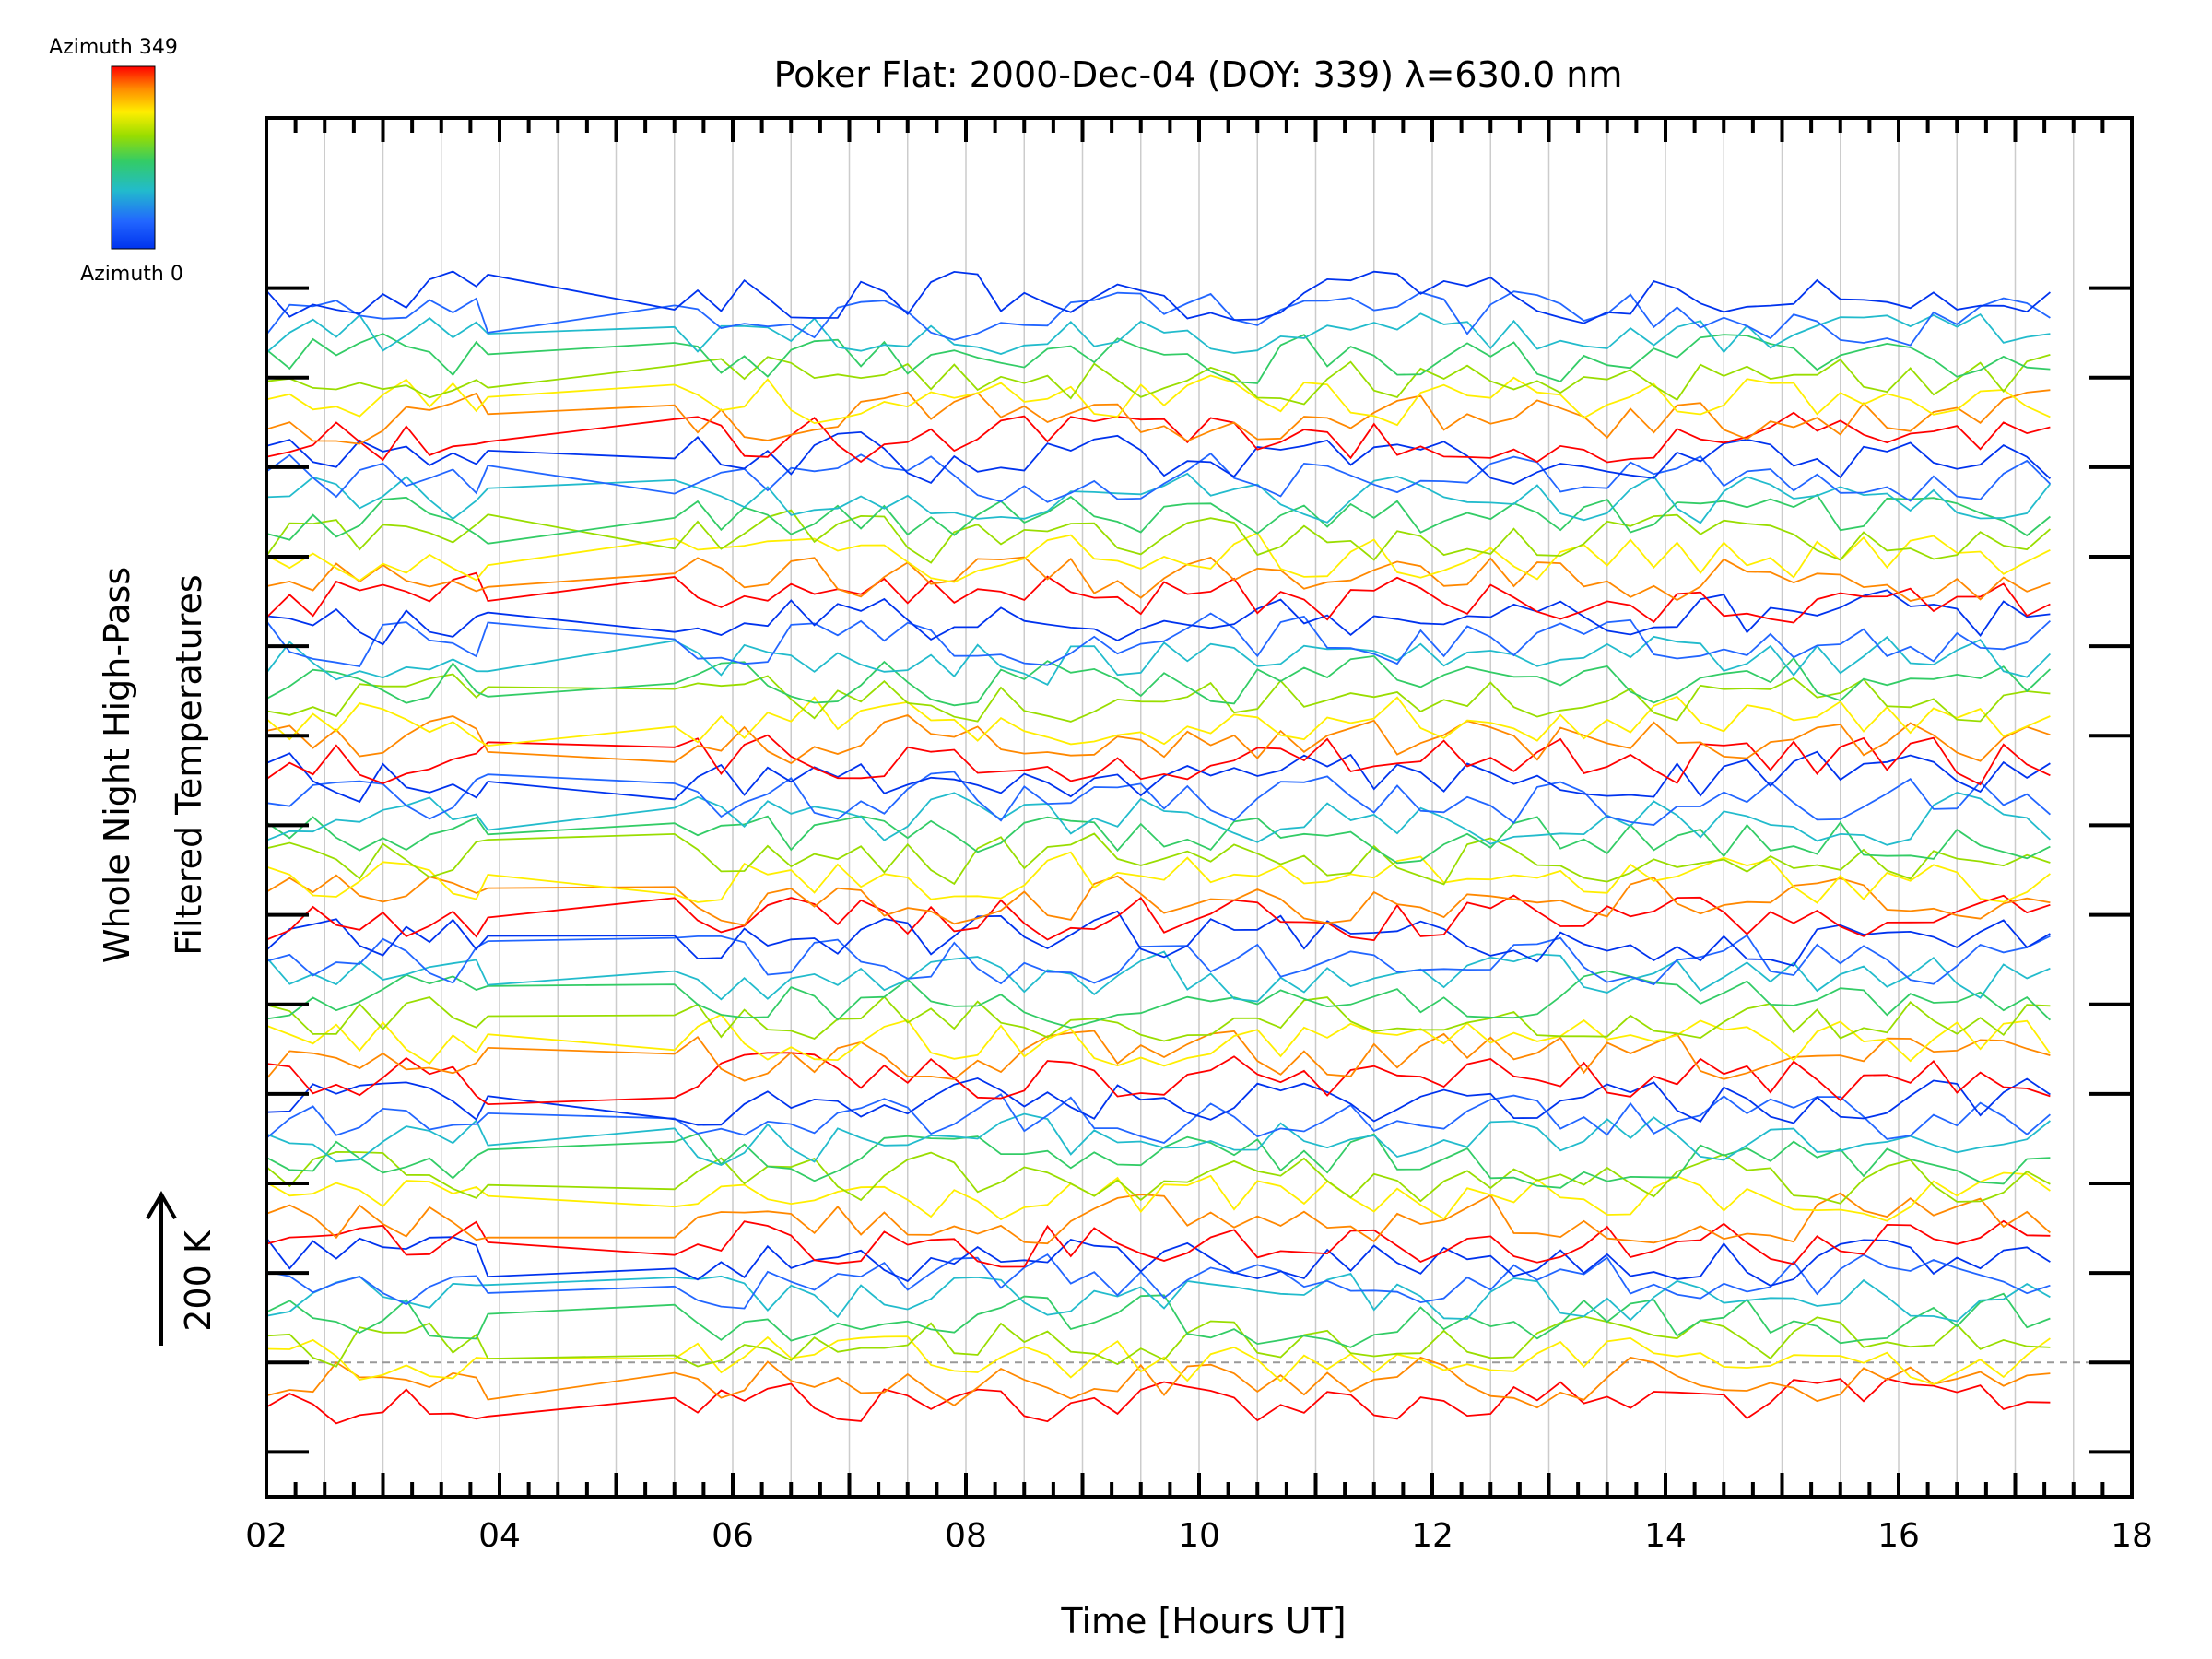  I want to click on x-tick-label: 10, so click(1199, 1536).